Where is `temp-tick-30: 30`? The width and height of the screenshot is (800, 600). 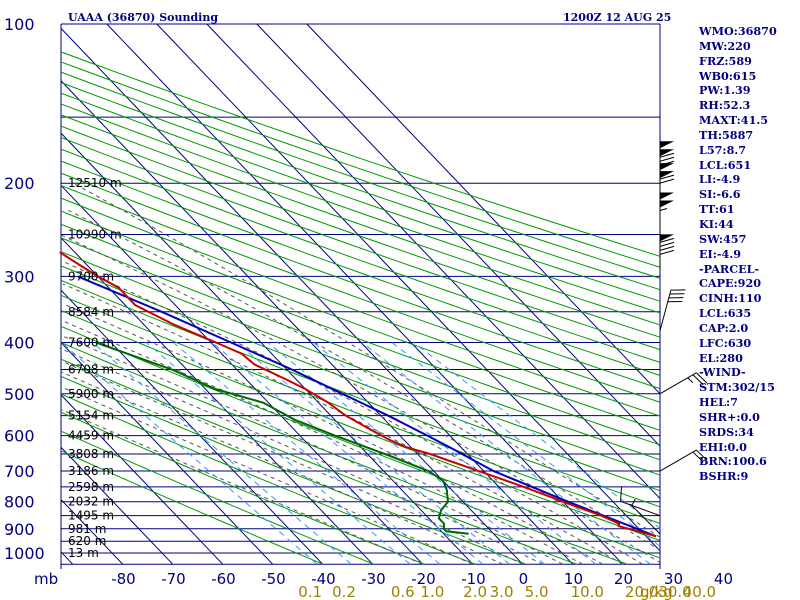
temp-tick-30: 30 is located at coordinates (673, 579).